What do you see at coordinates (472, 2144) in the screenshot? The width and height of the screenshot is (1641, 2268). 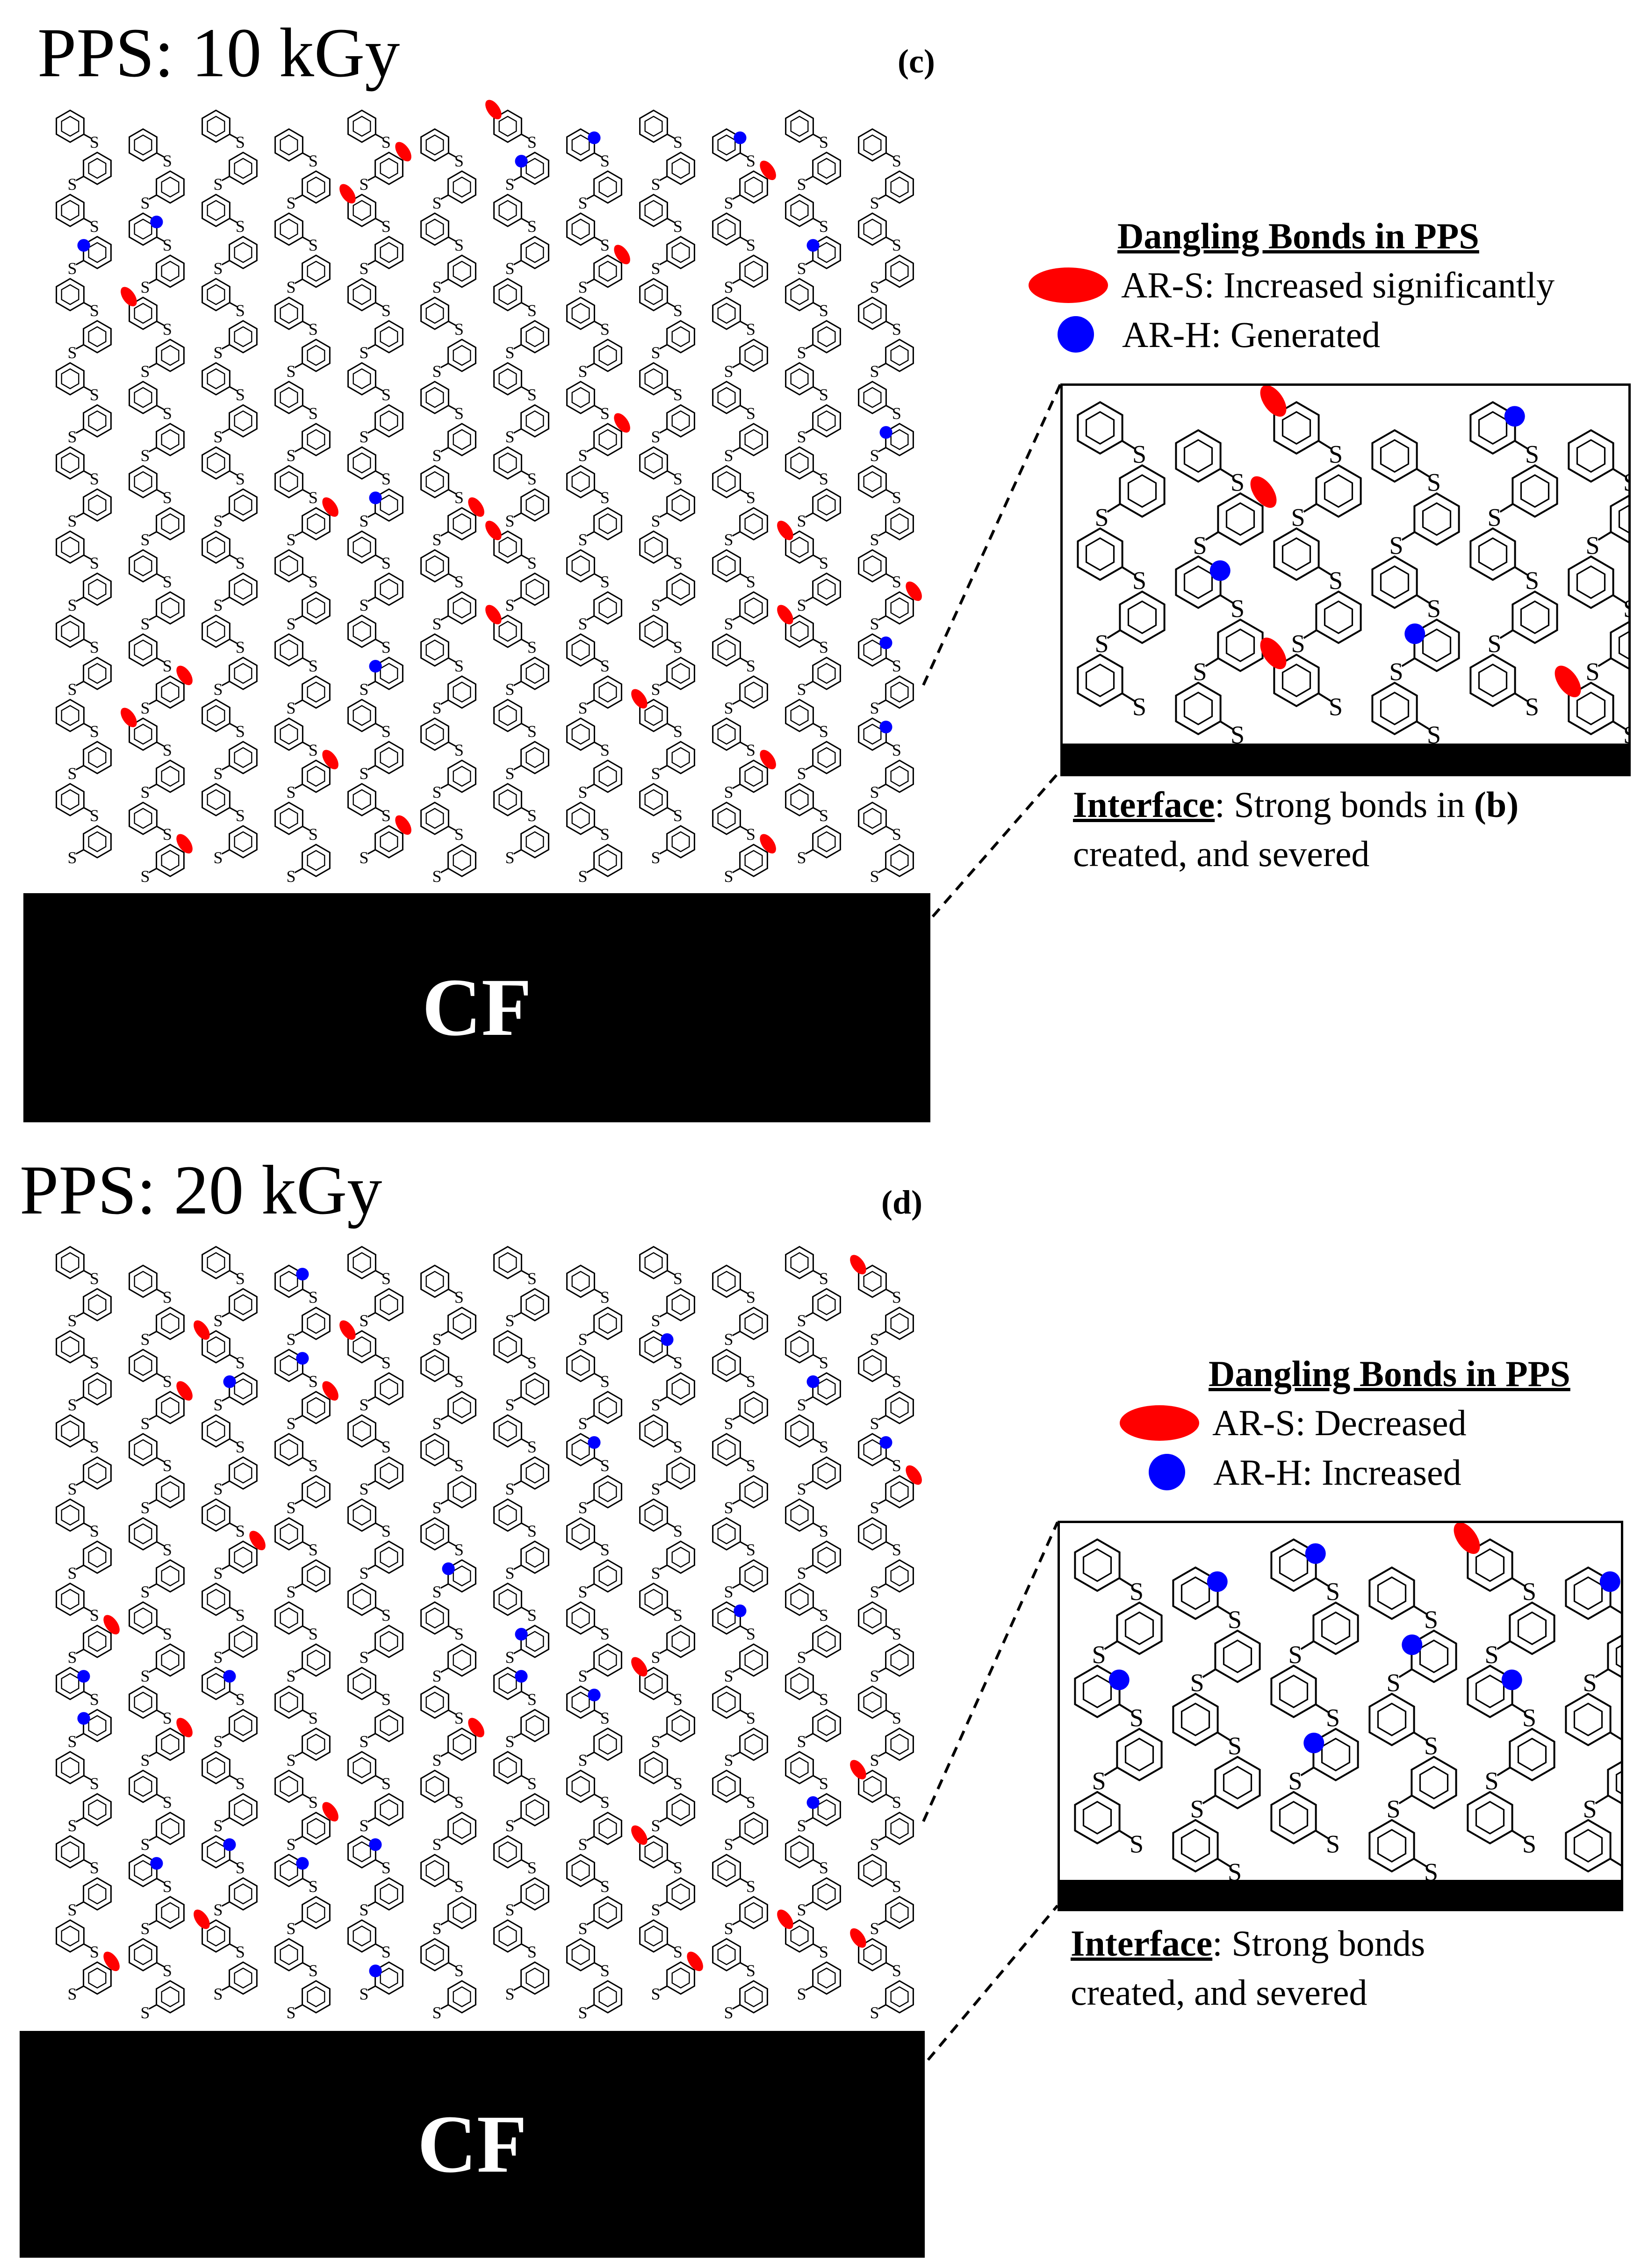 I see `cf-label: CF` at bounding box center [472, 2144].